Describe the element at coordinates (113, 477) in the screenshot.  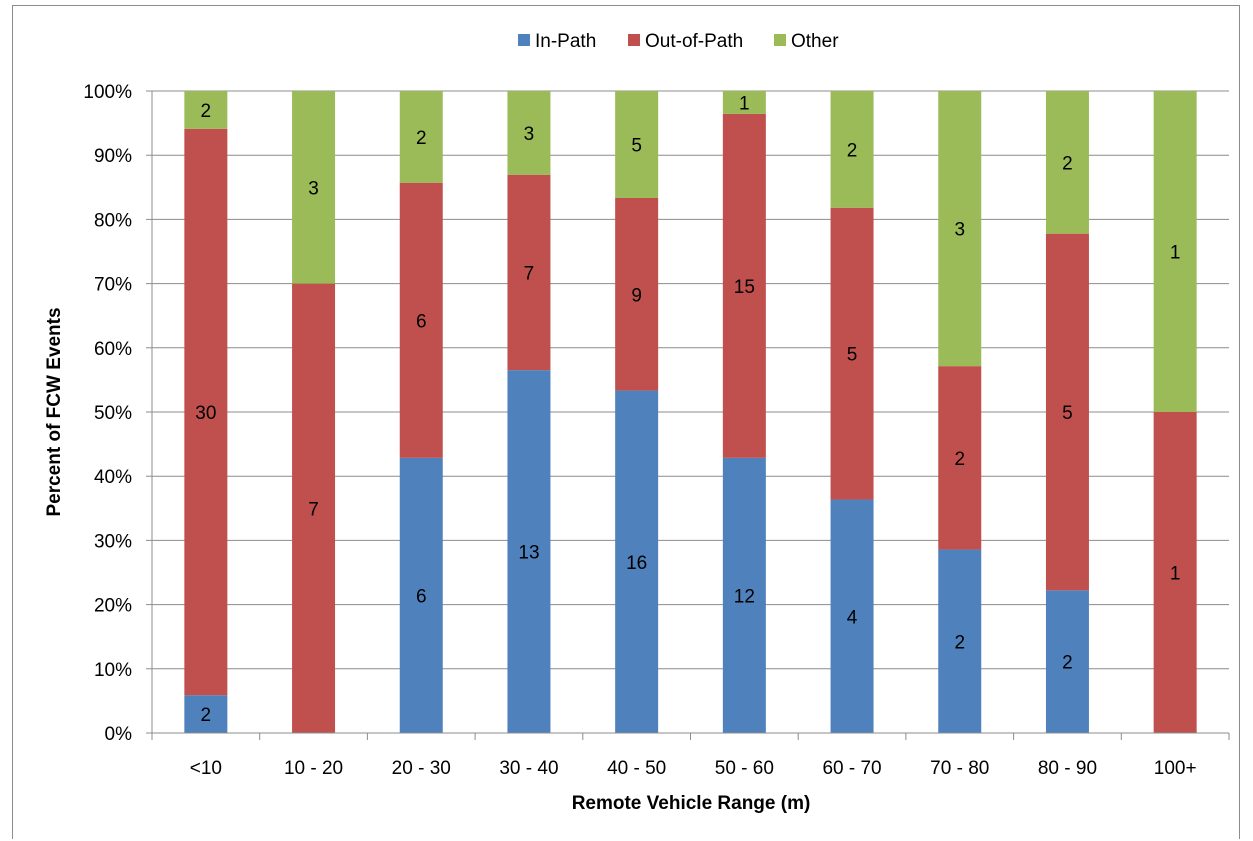
I see `y-tick-label: 40%` at that location.